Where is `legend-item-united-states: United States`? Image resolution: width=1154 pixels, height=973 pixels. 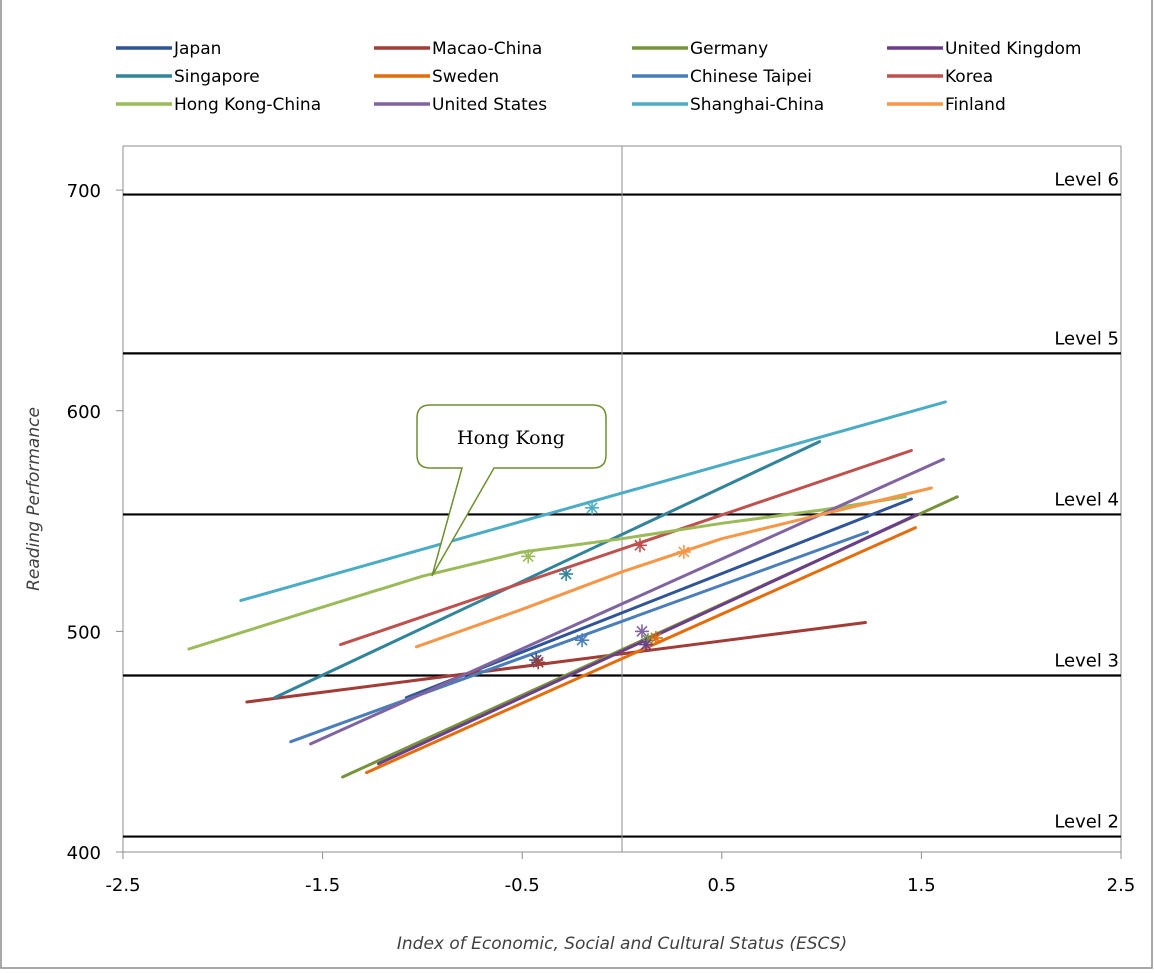 legend-item-united-states: United States is located at coordinates (460, 105).